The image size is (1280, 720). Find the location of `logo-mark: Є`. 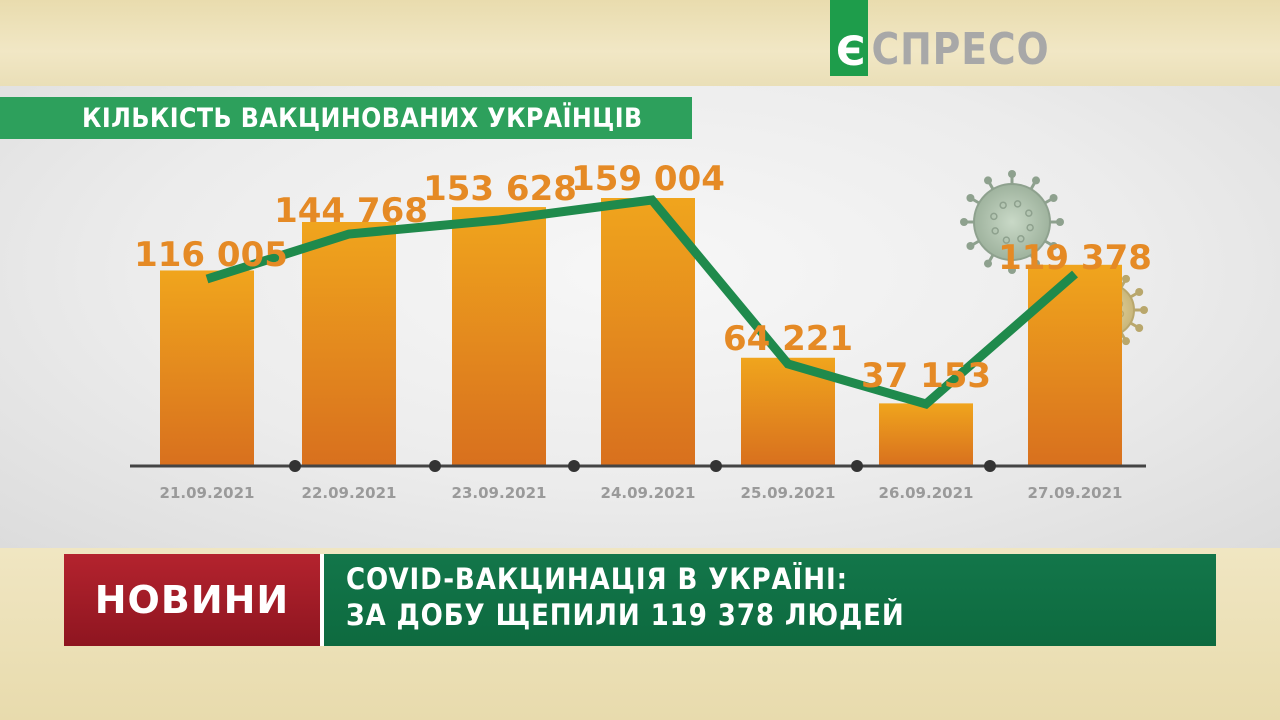

logo-mark: Є is located at coordinates (849, 38).